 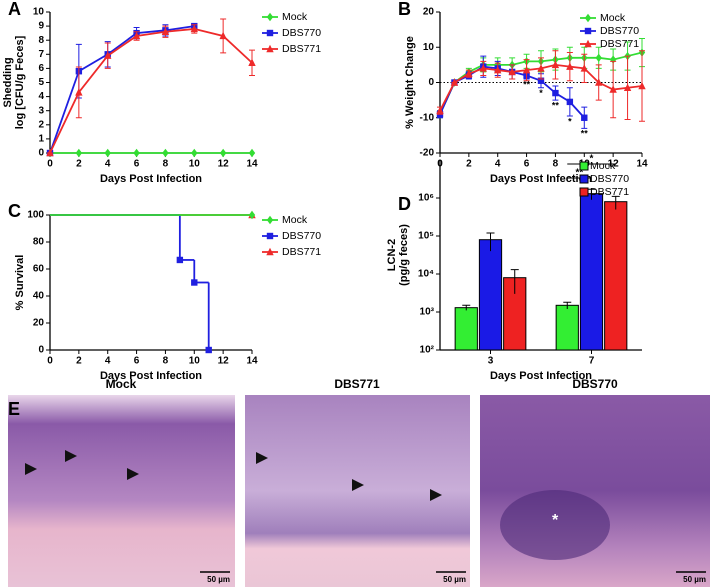 I want to click on y-tick-label: 8, so click(x=41, y=40).